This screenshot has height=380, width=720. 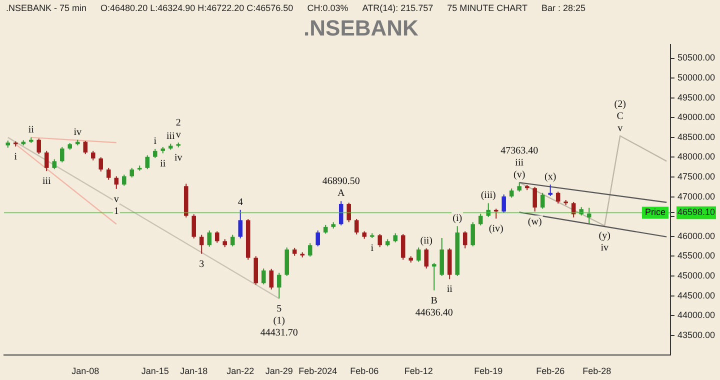 What do you see at coordinates (318, 371) in the screenshot?
I see `x-tick-label: Feb-2024` at bounding box center [318, 371].